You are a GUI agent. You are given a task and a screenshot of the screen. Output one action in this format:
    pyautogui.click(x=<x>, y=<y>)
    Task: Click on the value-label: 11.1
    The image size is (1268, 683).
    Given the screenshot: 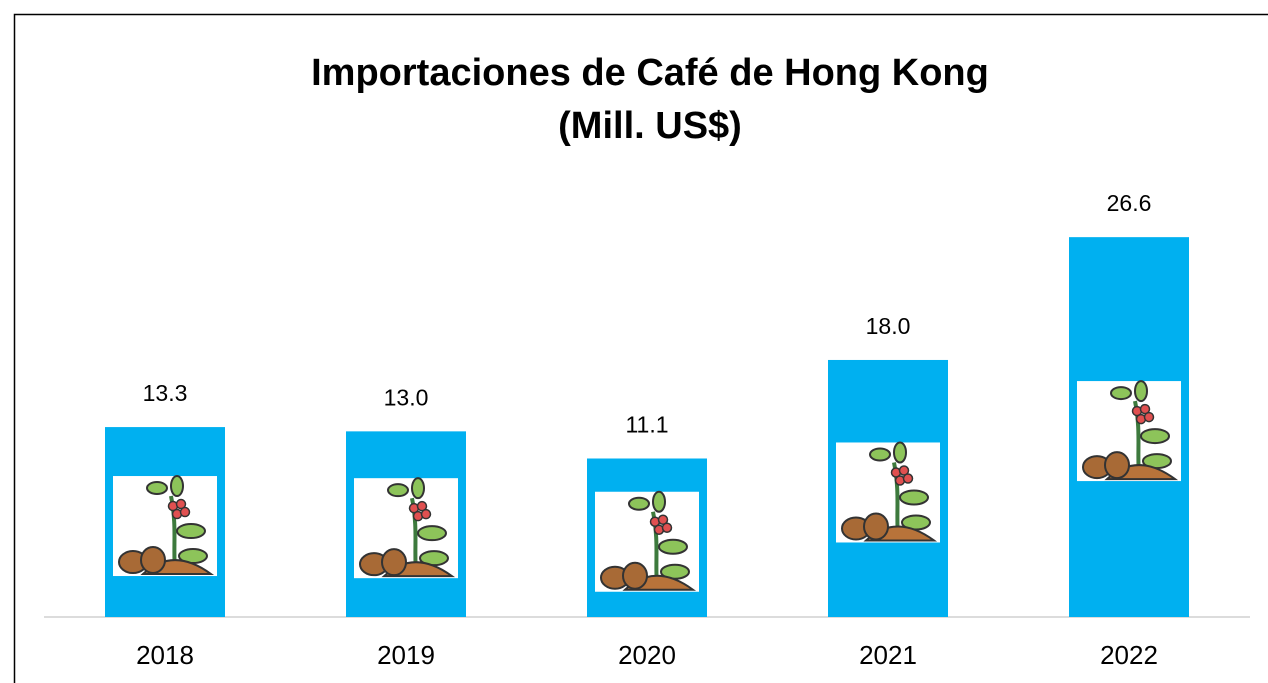 What is the action you would take?
    pyautogui.click(x=646, y=425)
    